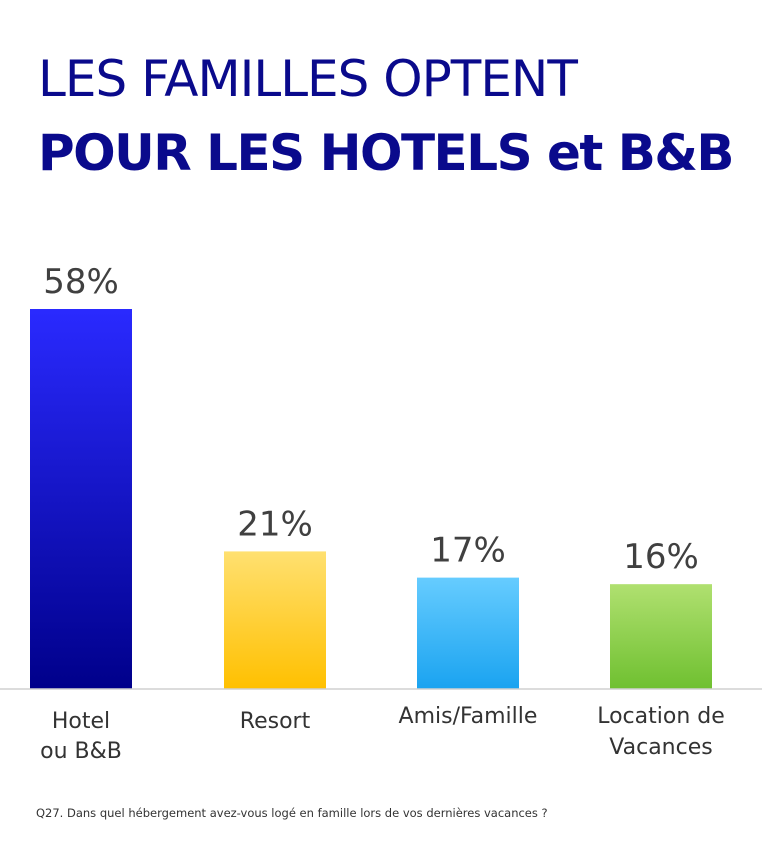  I want to click on data-label-amis-famille: 17%, so click(468, 551).